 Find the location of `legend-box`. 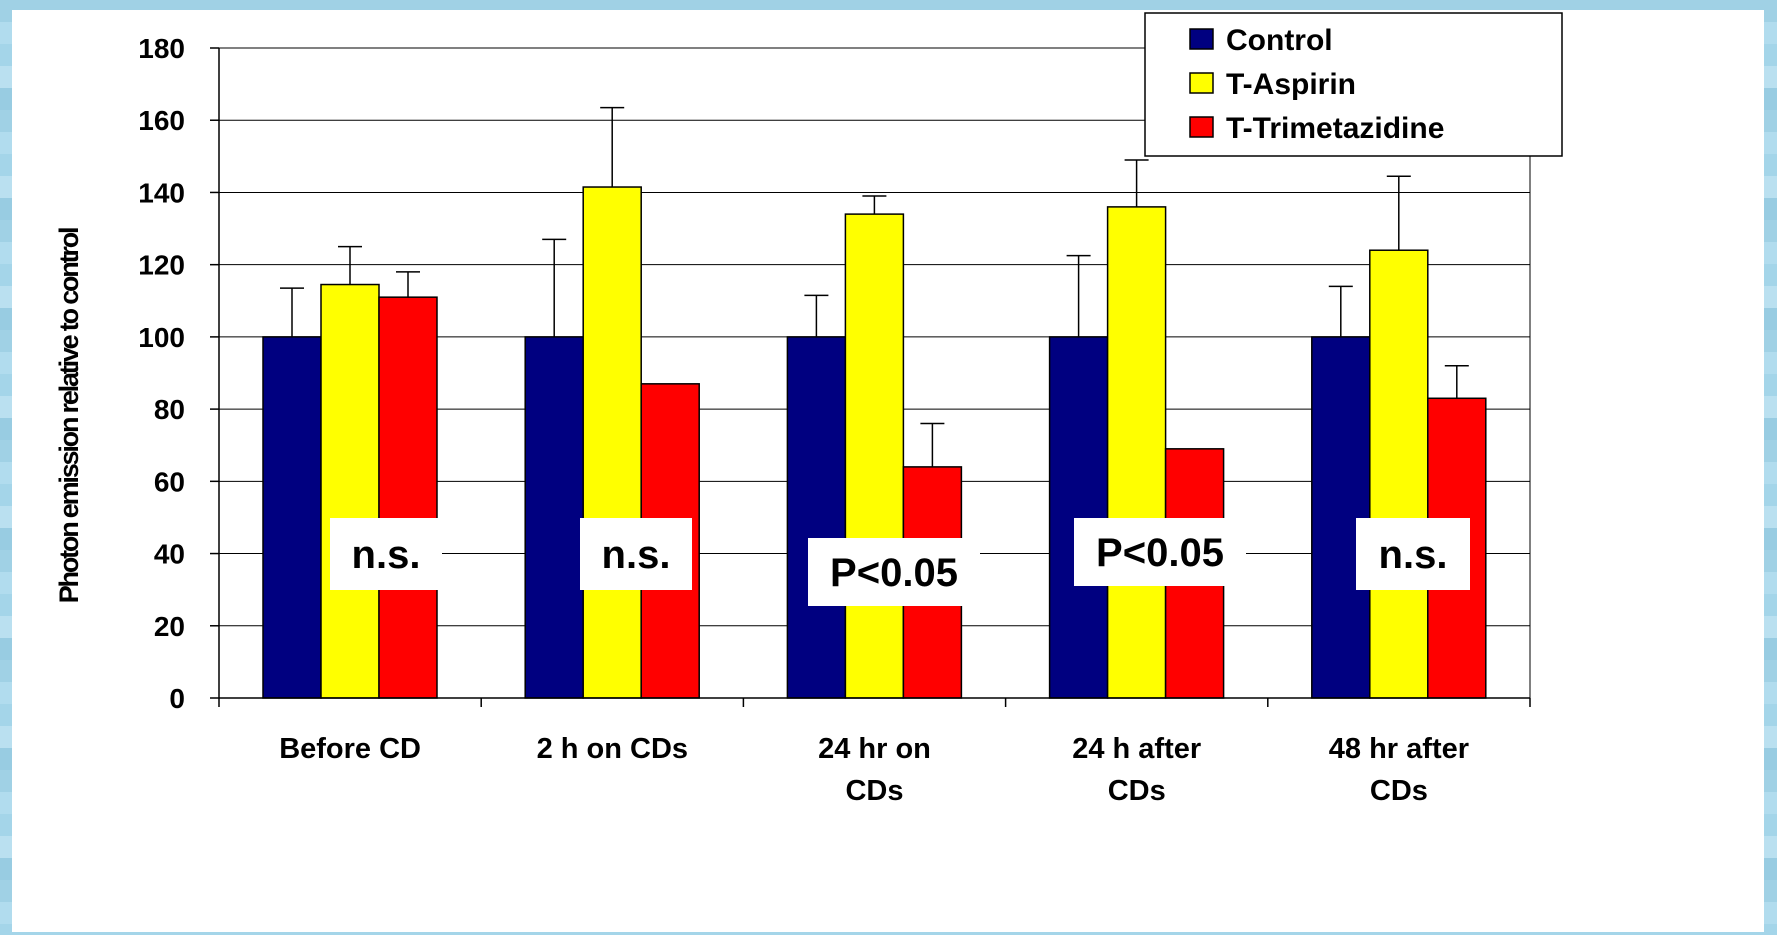

legend-box is located at coordinates (1353, 84).